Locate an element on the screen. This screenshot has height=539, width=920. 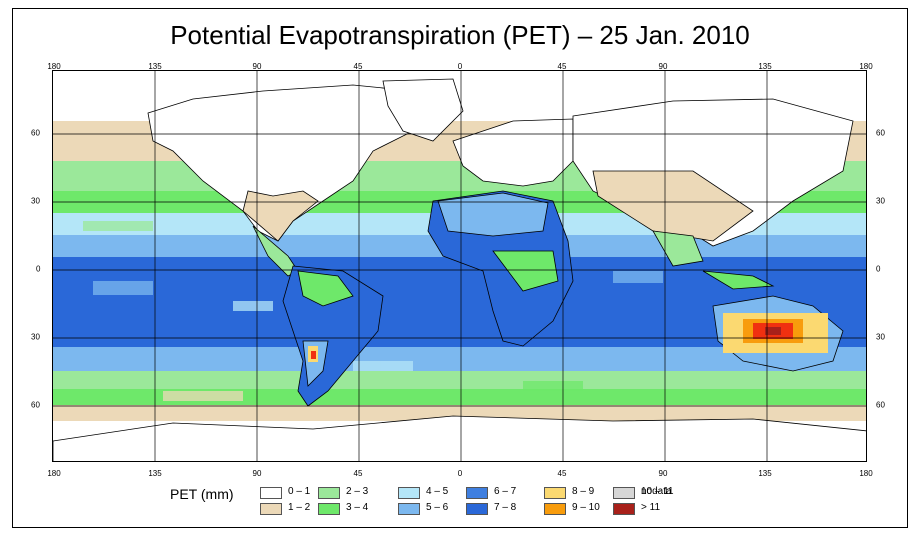
antarctica is located at coordinates (459, 438).